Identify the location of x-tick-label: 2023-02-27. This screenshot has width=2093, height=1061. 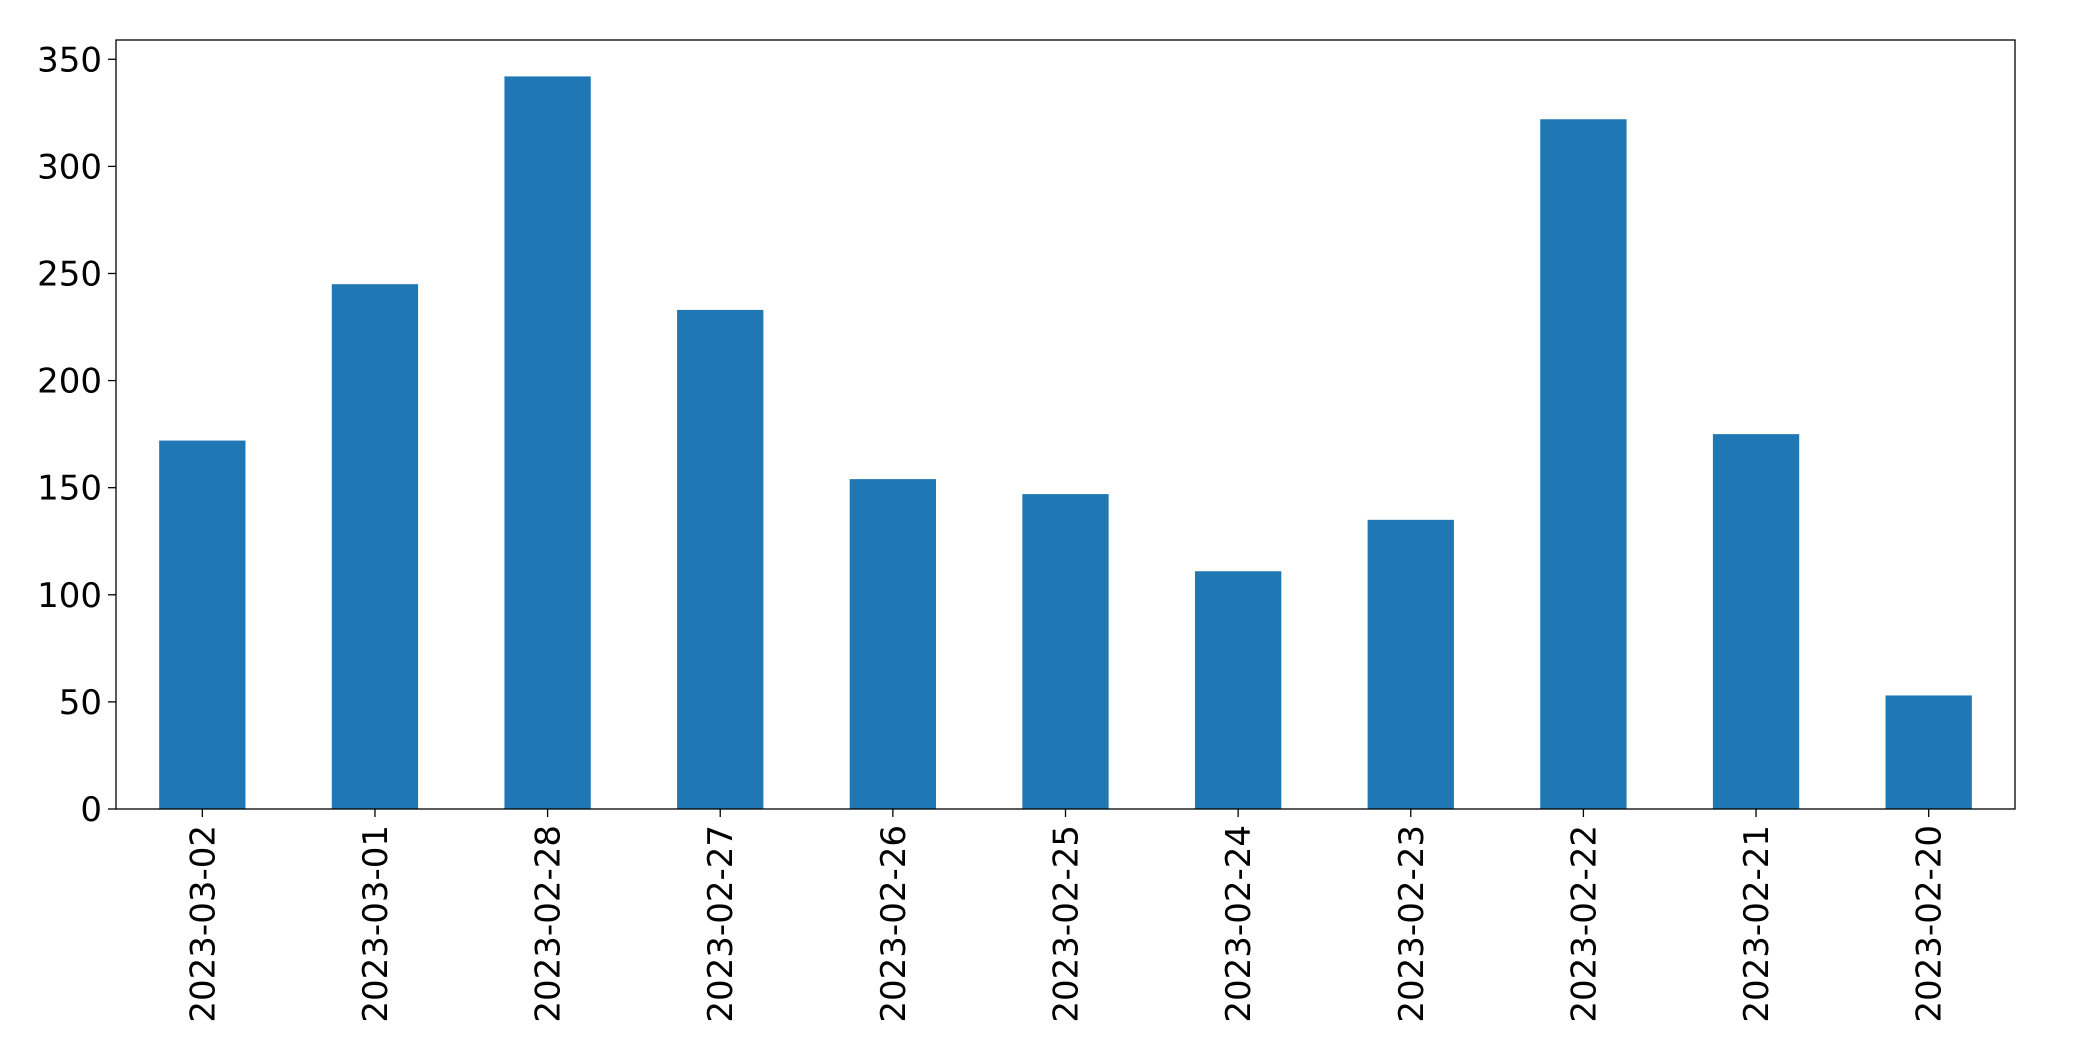
(721, 924).